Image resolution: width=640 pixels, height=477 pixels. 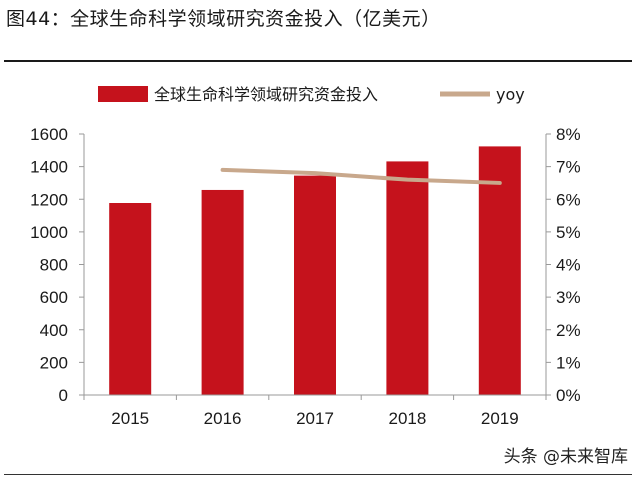 What do you see at coordinates (407, 418) in the screenshot?
I see `x-tick-label: 2018` at bounding box center [407, 418].